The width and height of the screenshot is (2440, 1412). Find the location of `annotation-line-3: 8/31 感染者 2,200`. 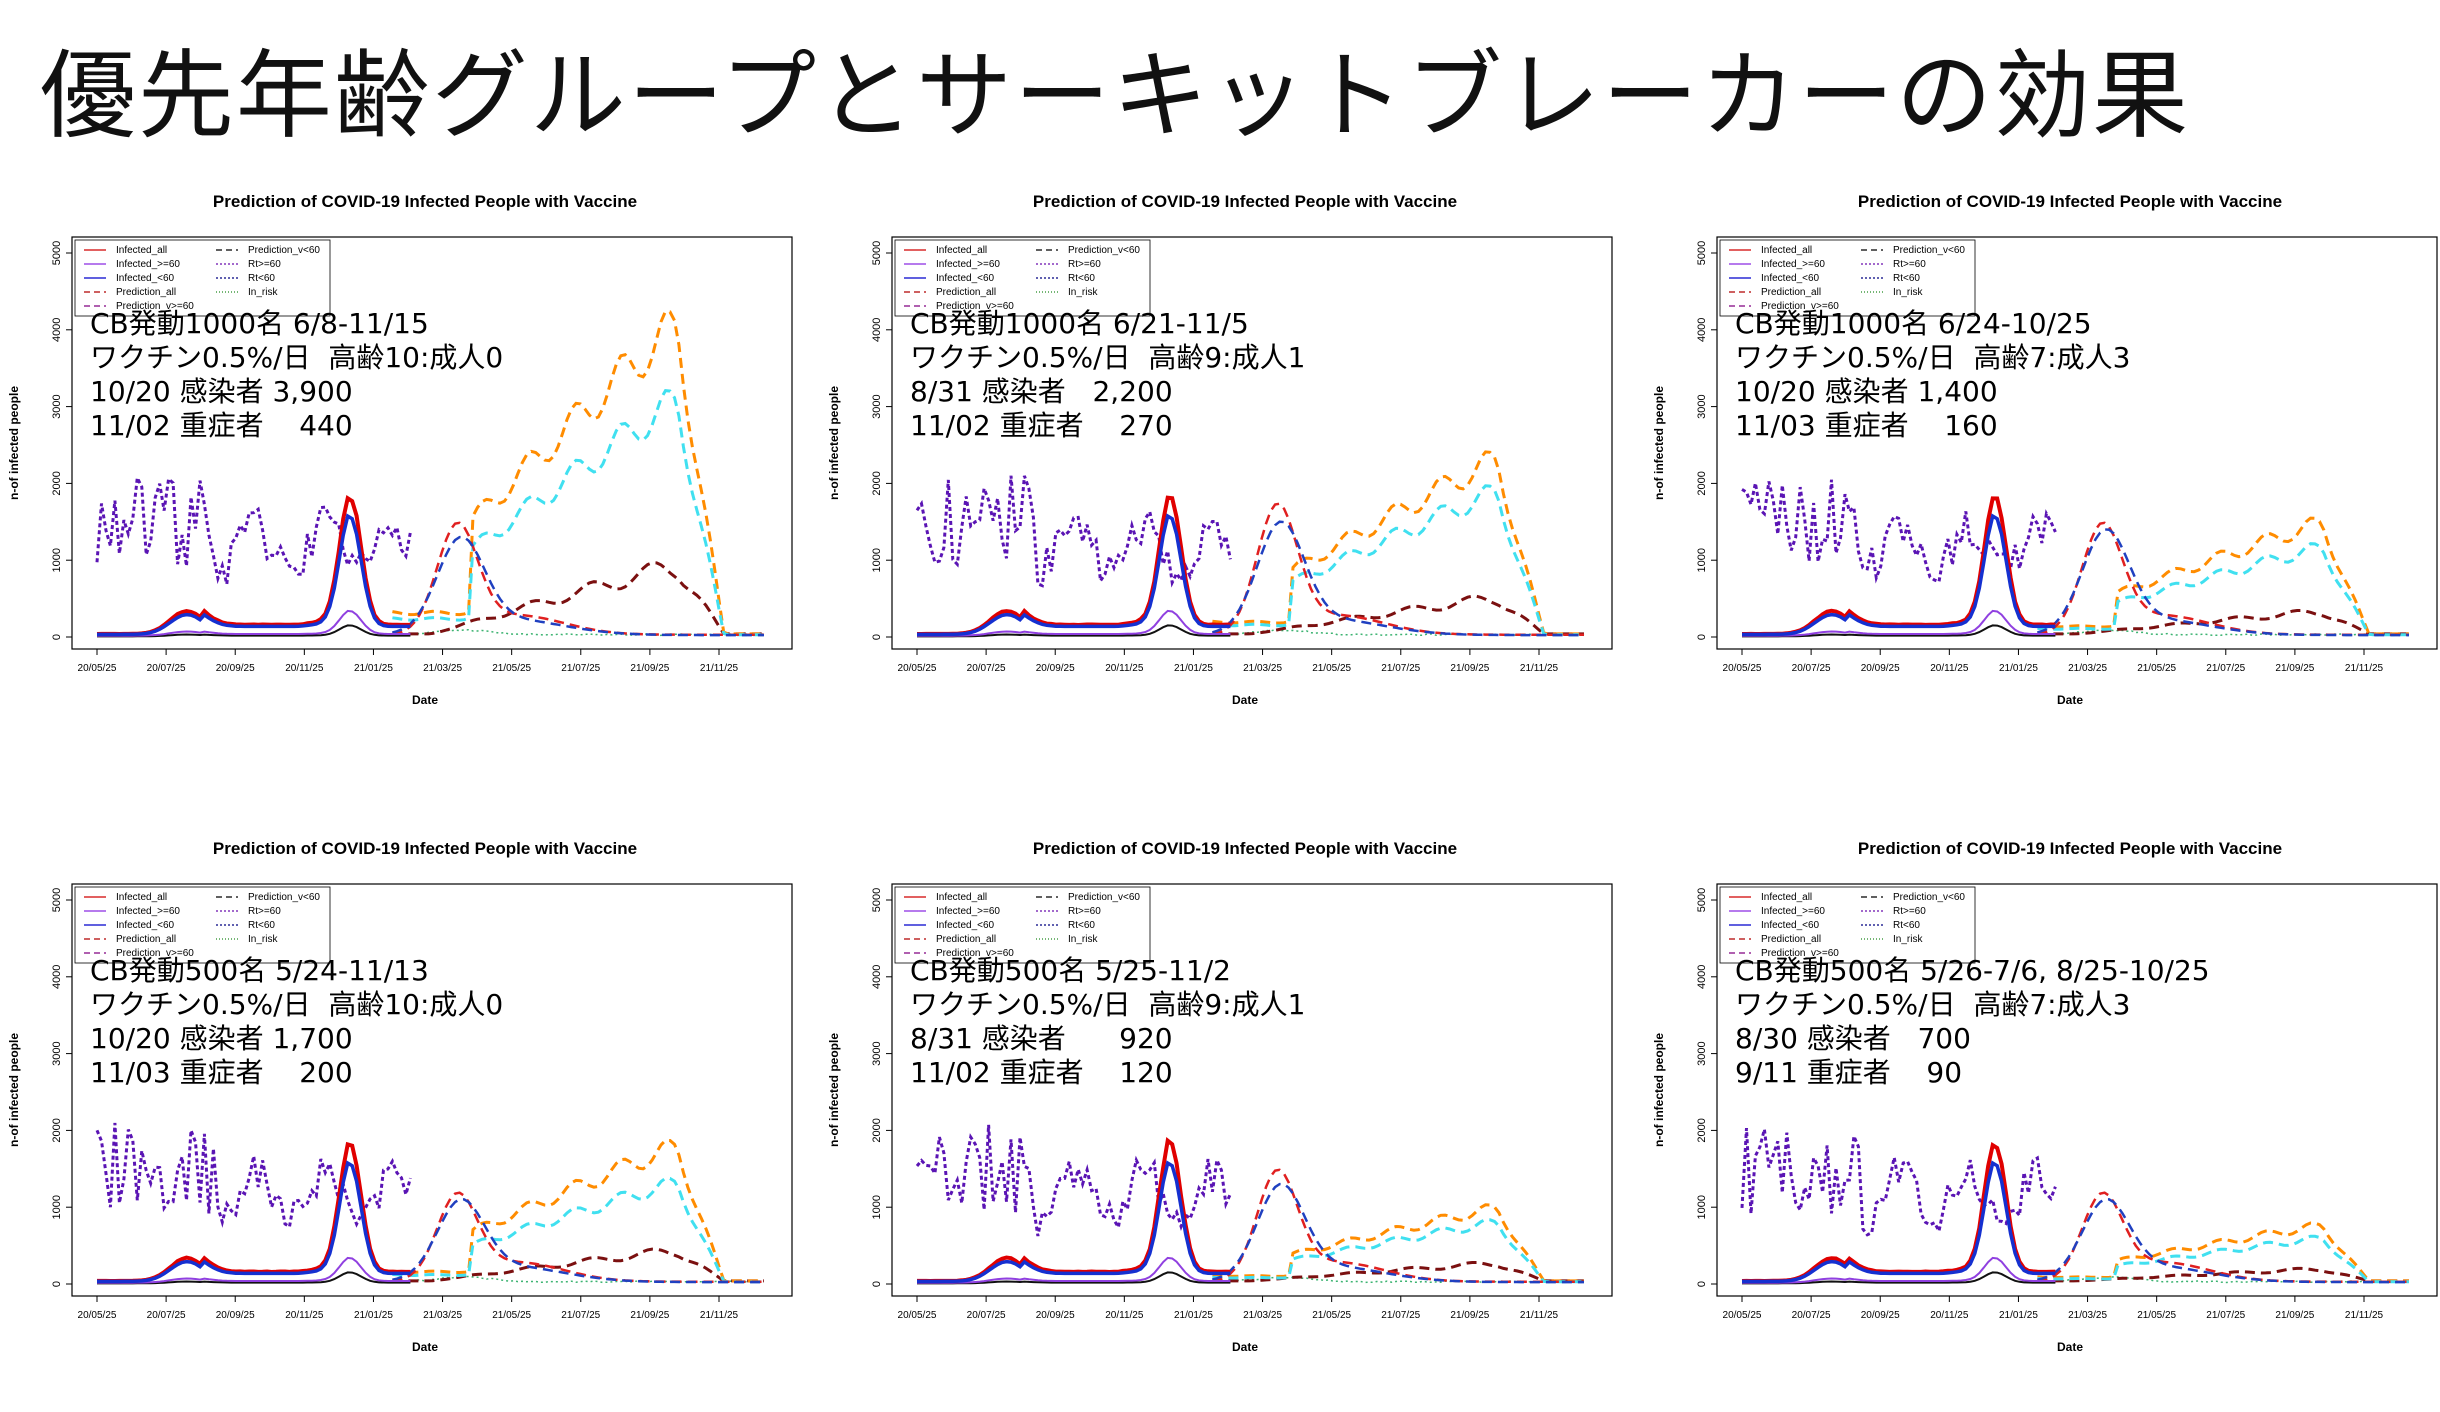

annotation-line-3: 8/31 感染者 2,200 is located at coordinates (1041, 391).